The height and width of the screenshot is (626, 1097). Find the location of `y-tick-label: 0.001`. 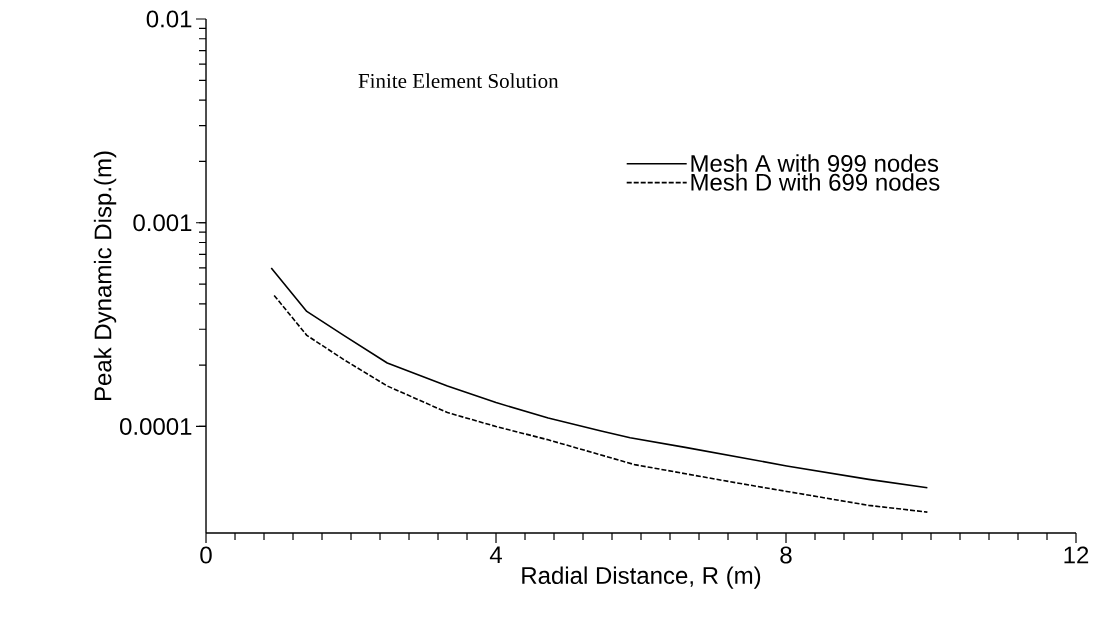

y-tick-label: 0.001 is located at coordinates (162, 223).